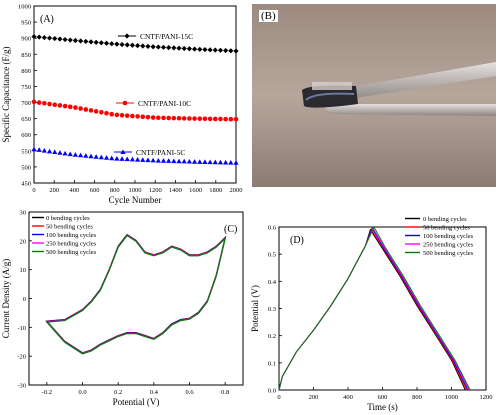 This screenshot has width=500, height=415. Describe the element at coordinates (272, 255) in the screenshot. I see `y-tick-label: 0.5` at that location.